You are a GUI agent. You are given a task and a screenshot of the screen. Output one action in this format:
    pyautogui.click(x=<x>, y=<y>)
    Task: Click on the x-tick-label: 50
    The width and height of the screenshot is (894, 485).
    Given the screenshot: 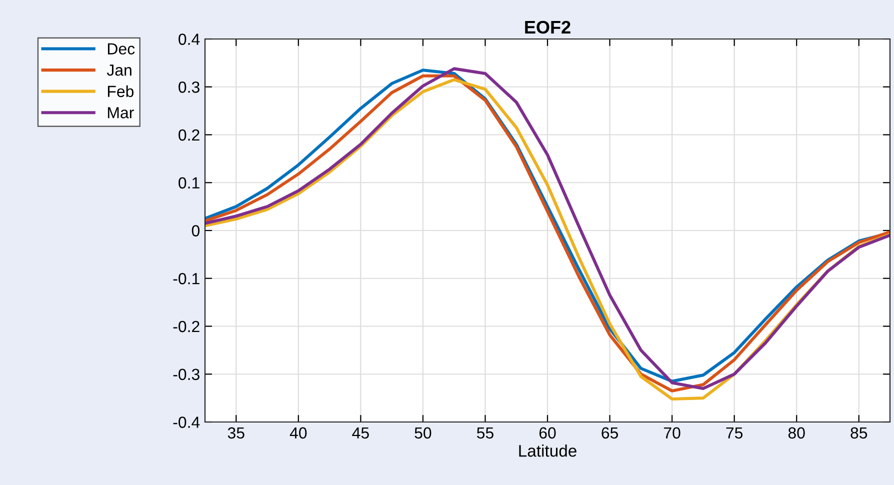 What is the action you would take?
    pyautogui.click(x=423, y=433)
    